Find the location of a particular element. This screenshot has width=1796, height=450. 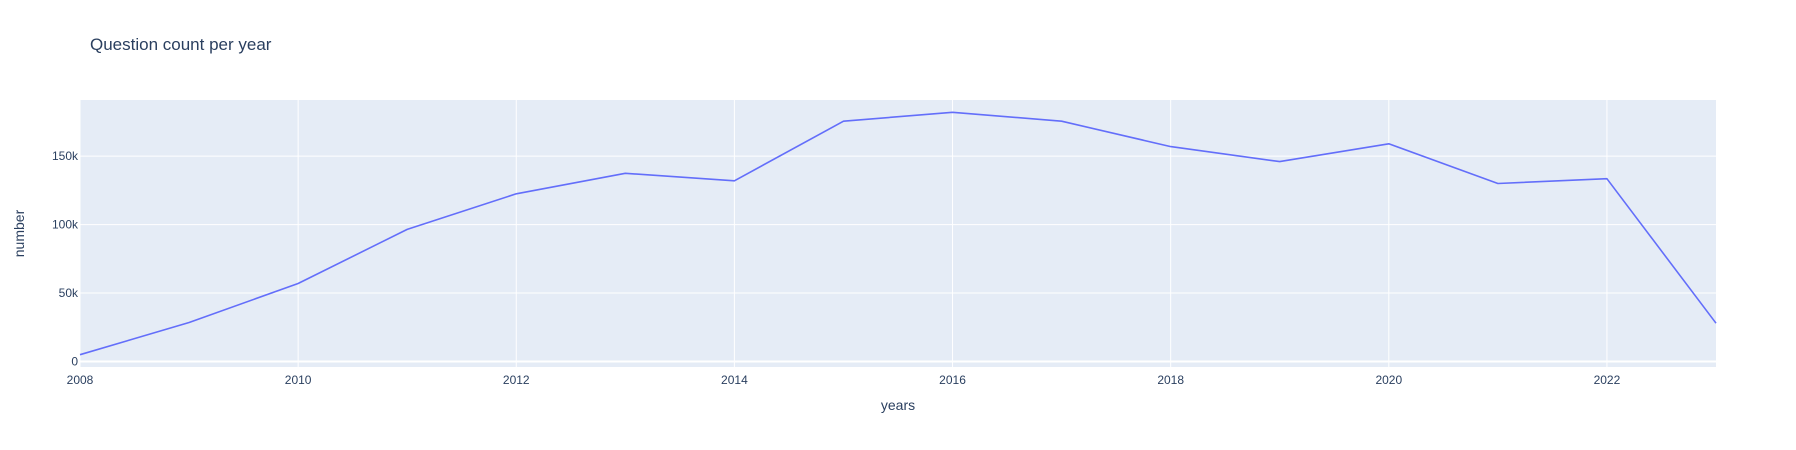

y-tick-label: 100k is located at coordinates (65, 225).